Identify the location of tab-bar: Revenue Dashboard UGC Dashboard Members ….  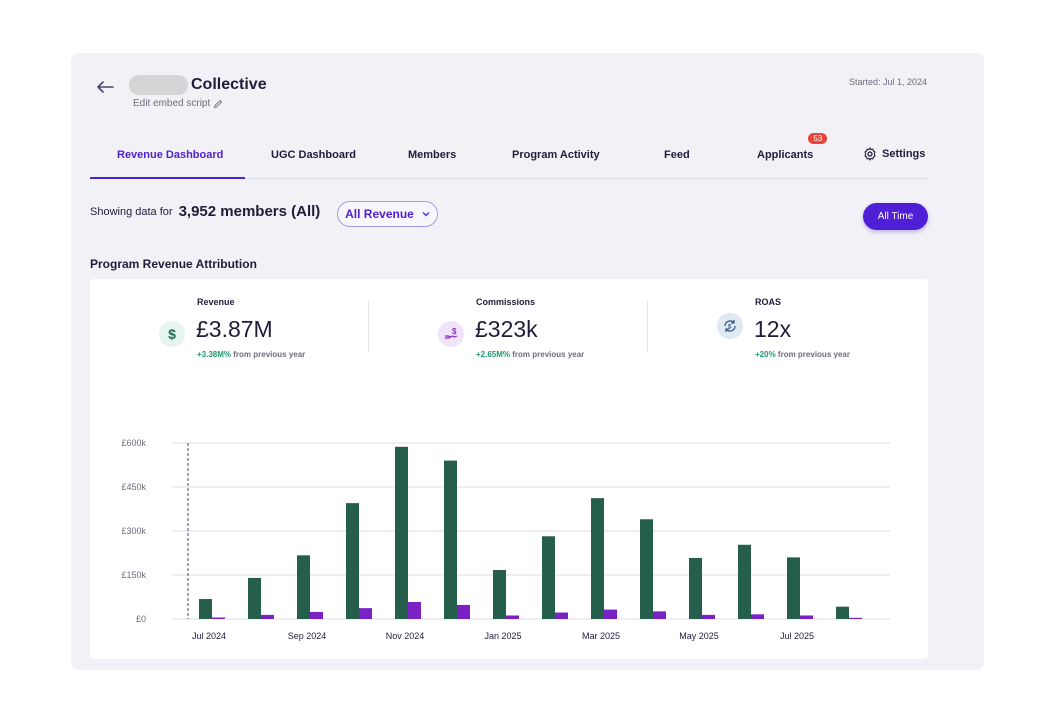
(509, 156).